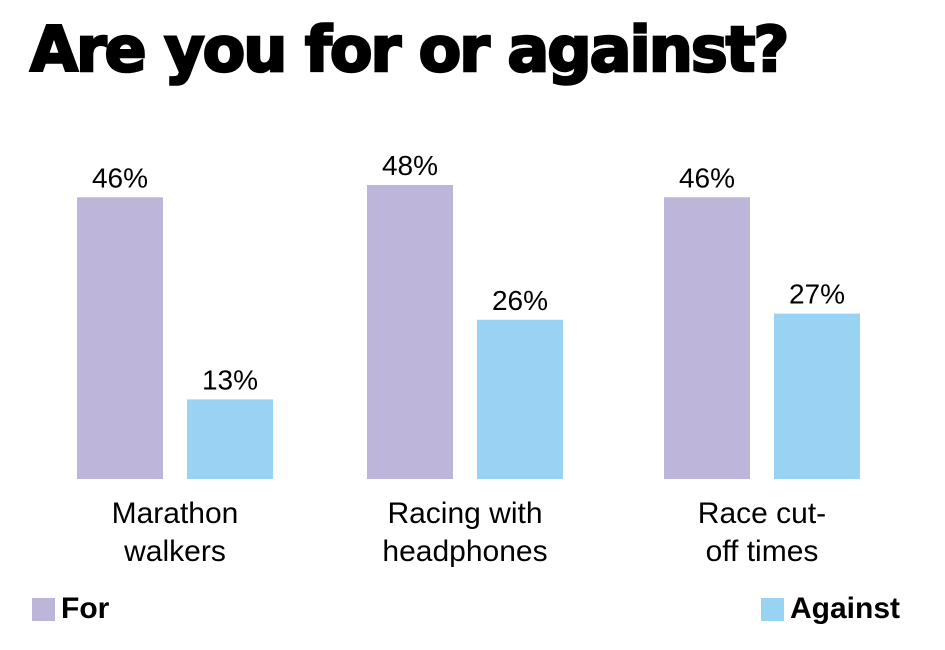  Describe the element at coordinates (85, 608) in the screenshot. I see `legend-label-for: For` at that location.